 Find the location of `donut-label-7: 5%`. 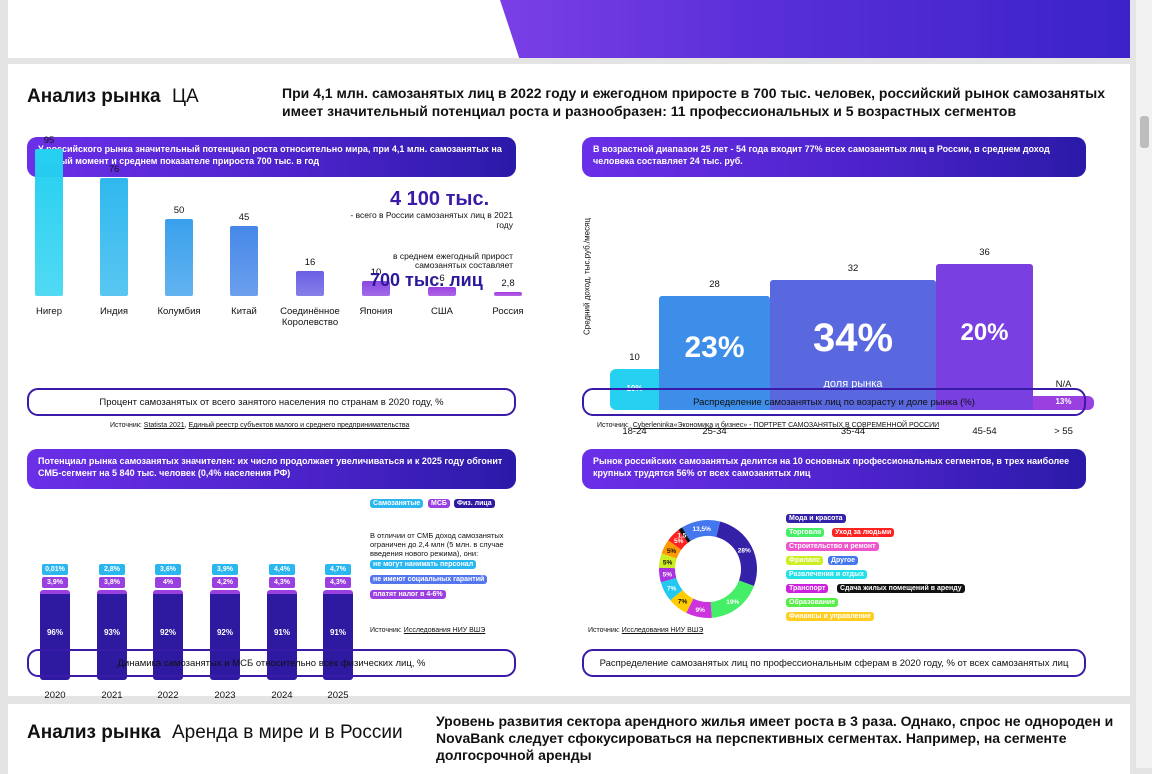

donut-label-7: 5% is located at coordinates (672, 551).